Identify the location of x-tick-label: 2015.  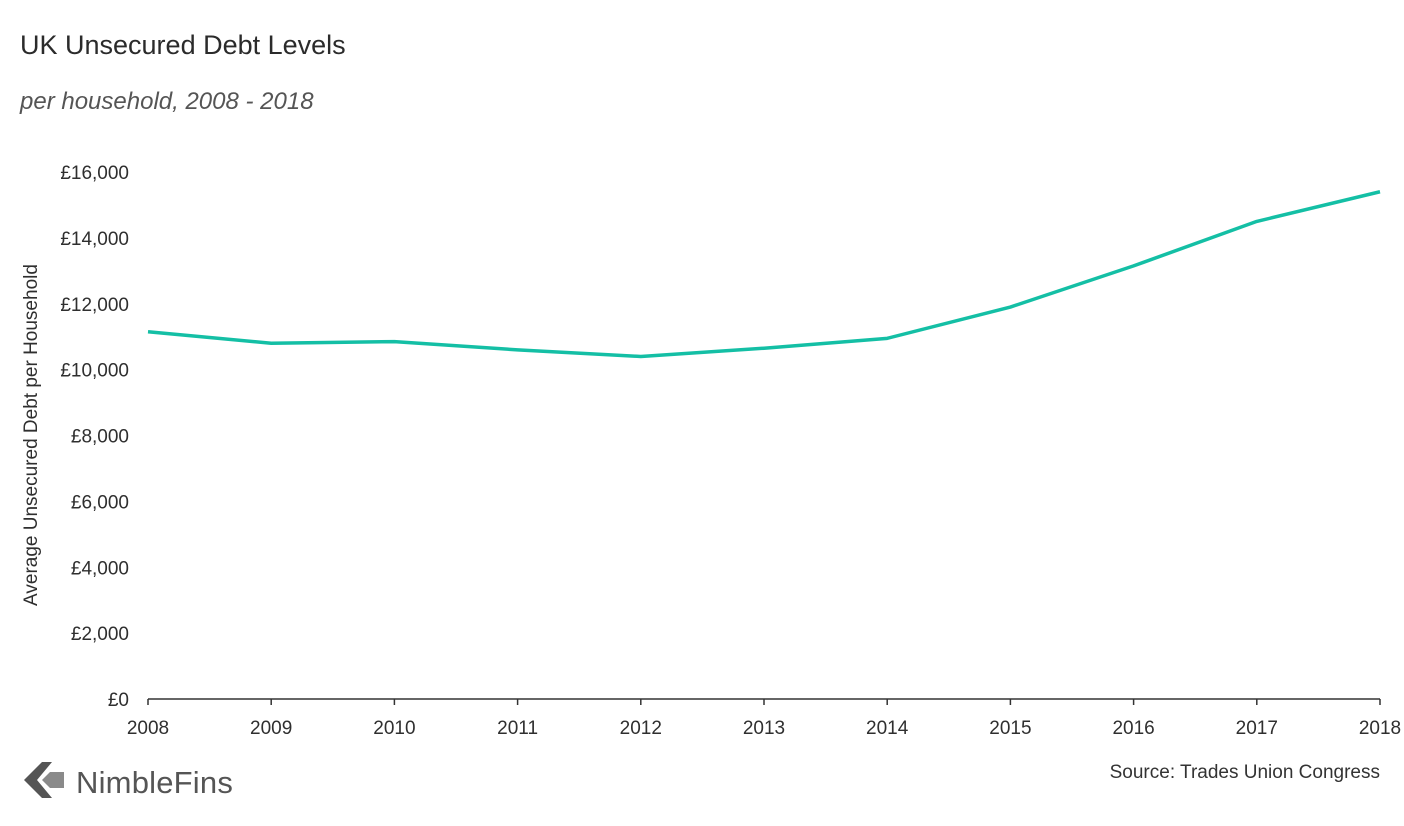
(1010, 728).